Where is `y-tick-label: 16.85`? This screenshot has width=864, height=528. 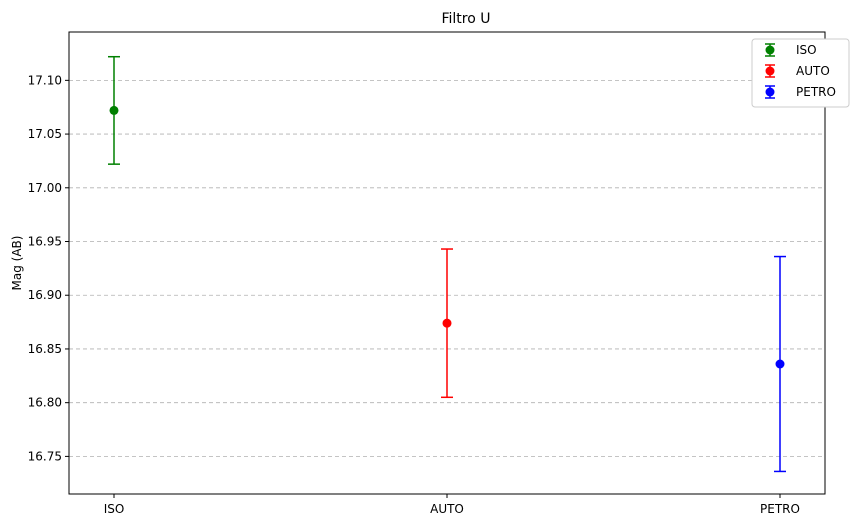
y-tick-label: 16.85 is located at coordinates (45, 349).